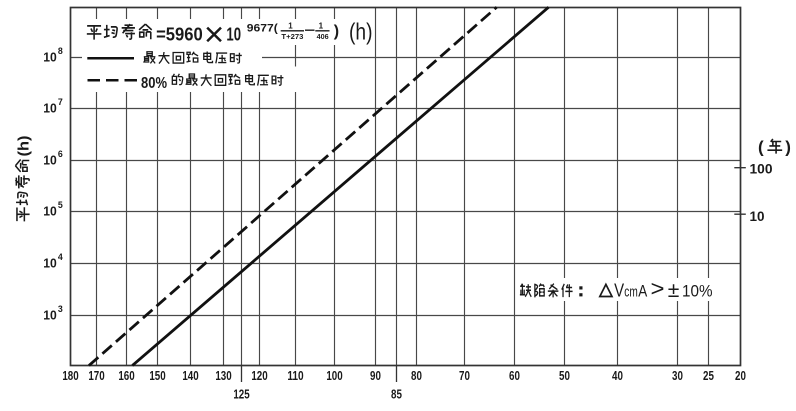  What do you see at coordinates (96, 376) in the screenshot?
I see `svg-text: 170` at bounding box center [96, 376].